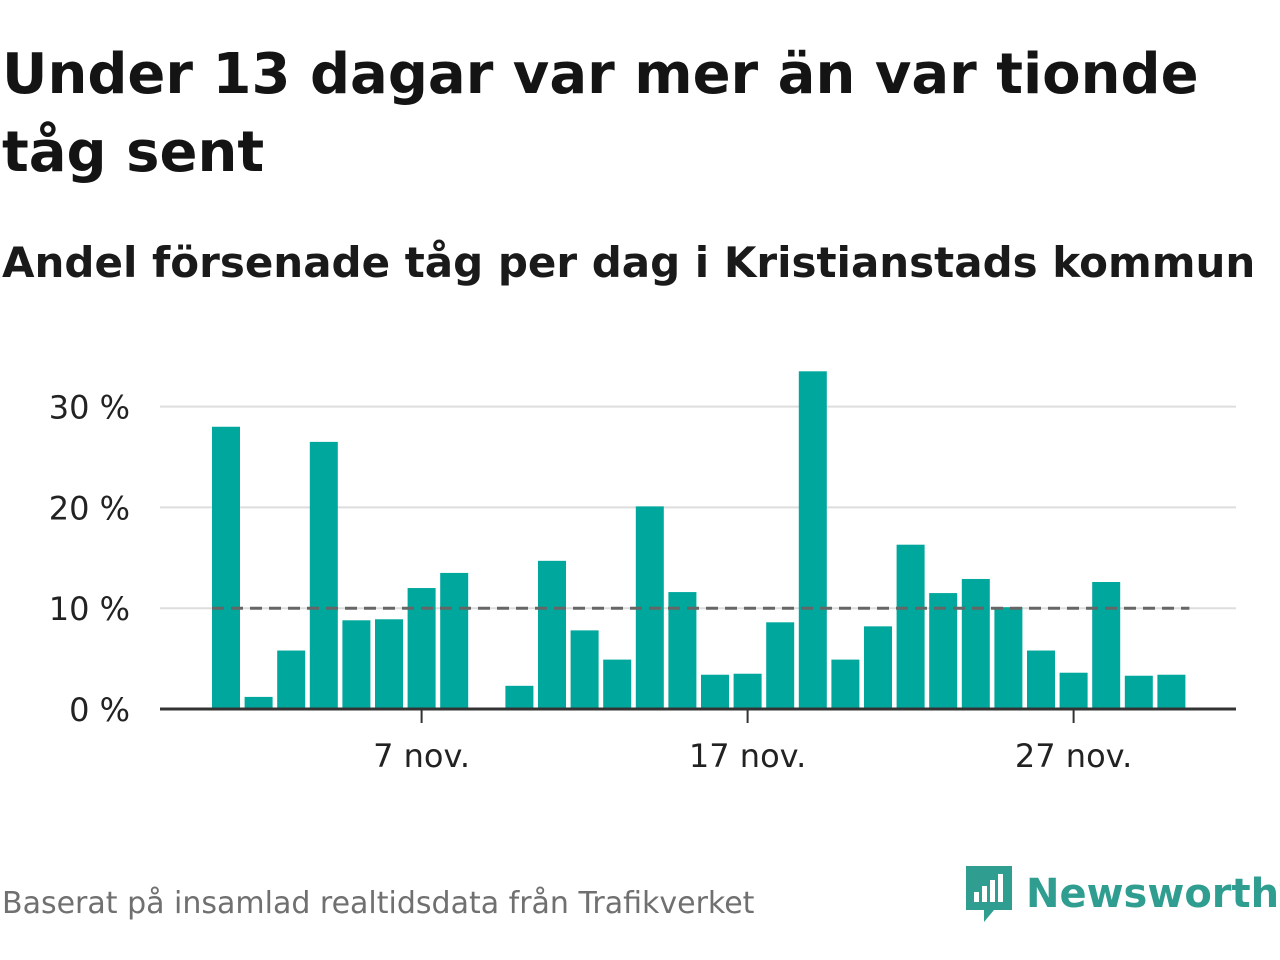 This screenshot has height=960, width=1280. I want to click on y-tick-label: 20 %, so click(89, 508).